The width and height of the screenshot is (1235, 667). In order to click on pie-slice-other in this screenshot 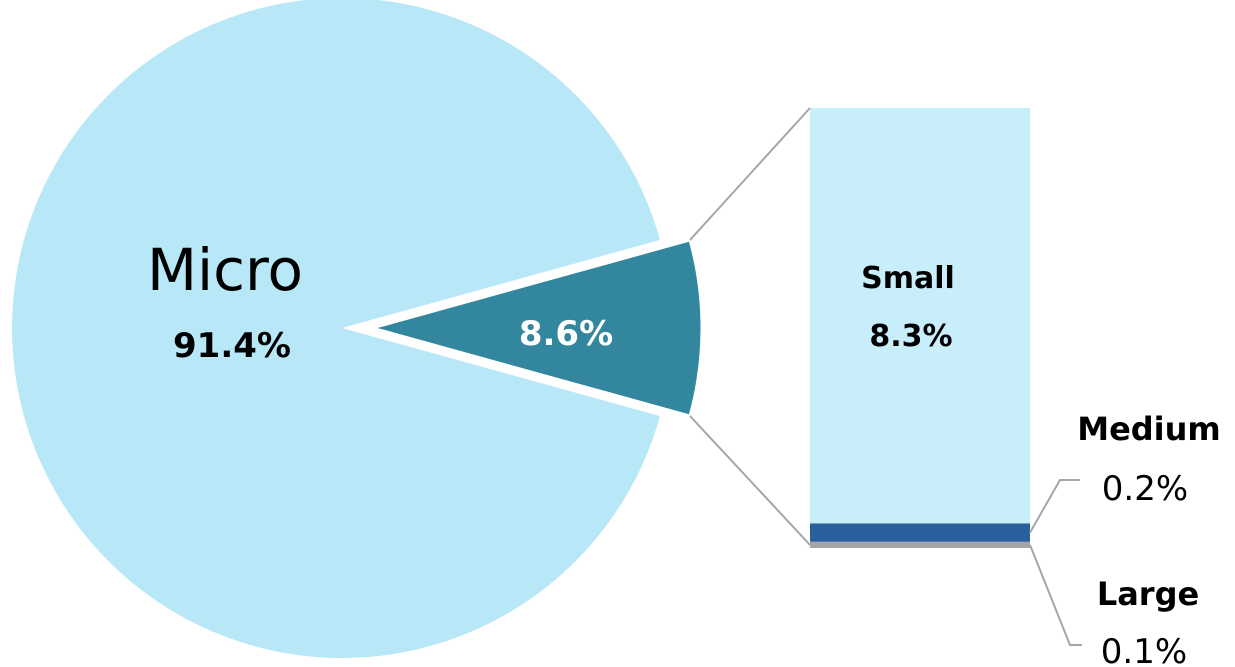, I will do `click(535, 328)`.